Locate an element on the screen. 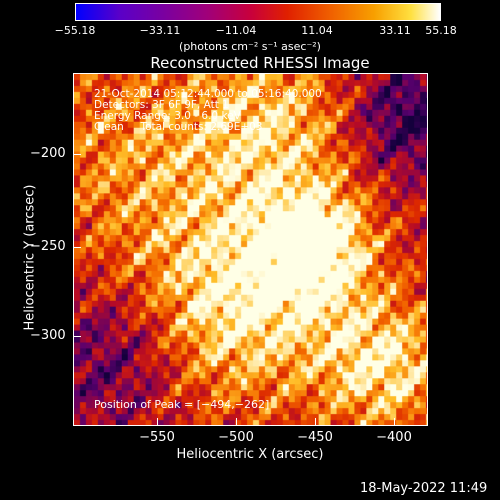  x-axis-label: Heliocentric X (arcsec) is located at coordinates (250, 454).